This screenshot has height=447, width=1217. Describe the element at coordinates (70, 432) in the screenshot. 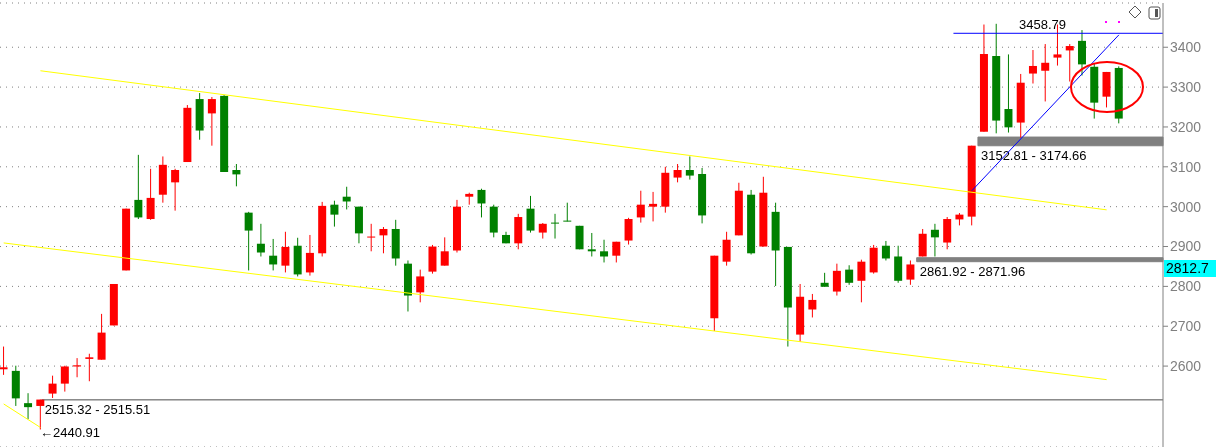

I see `annotation: ←2440.91` at that location.